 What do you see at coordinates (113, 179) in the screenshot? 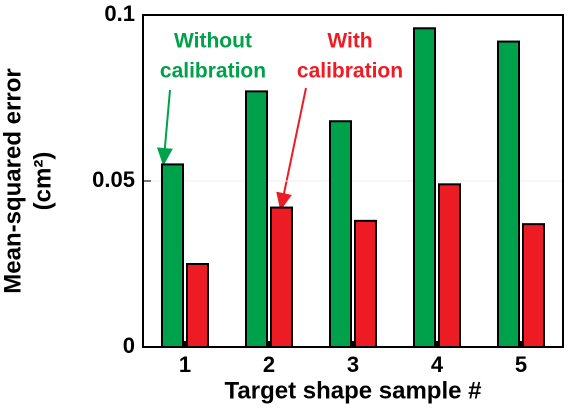
I see `y-tick-label: 0.05` at bounding box center [113, 179].